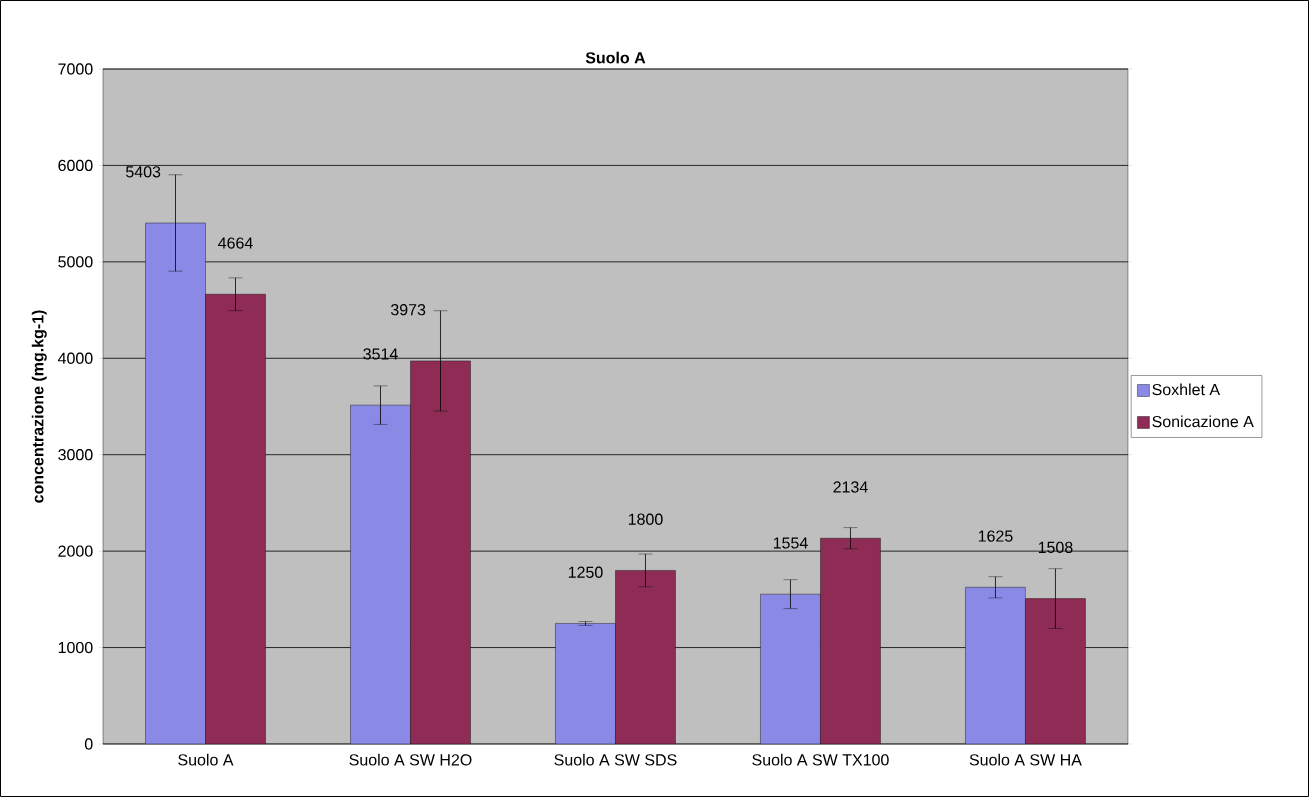  What do you see at coordinates (850, 487) in the screenshot?
I see `data-label: 2134` at bounding box center [850, 487].